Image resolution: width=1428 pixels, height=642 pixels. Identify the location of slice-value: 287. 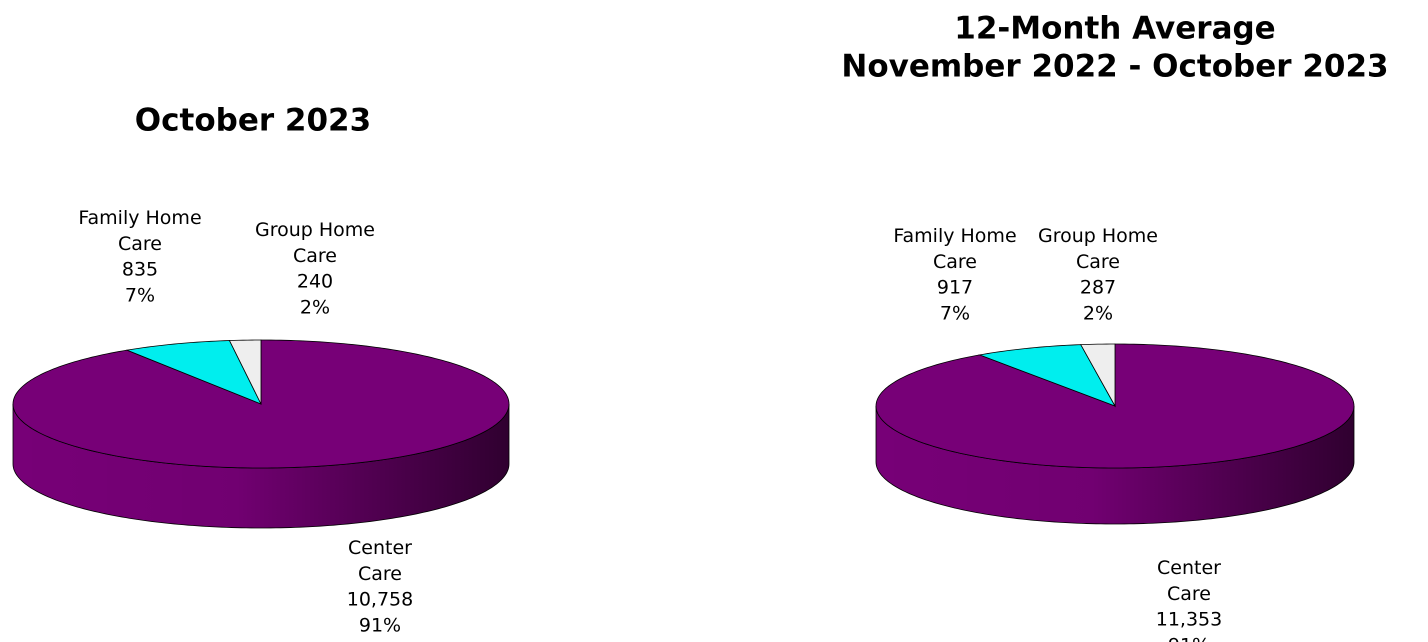
(1098, 288).